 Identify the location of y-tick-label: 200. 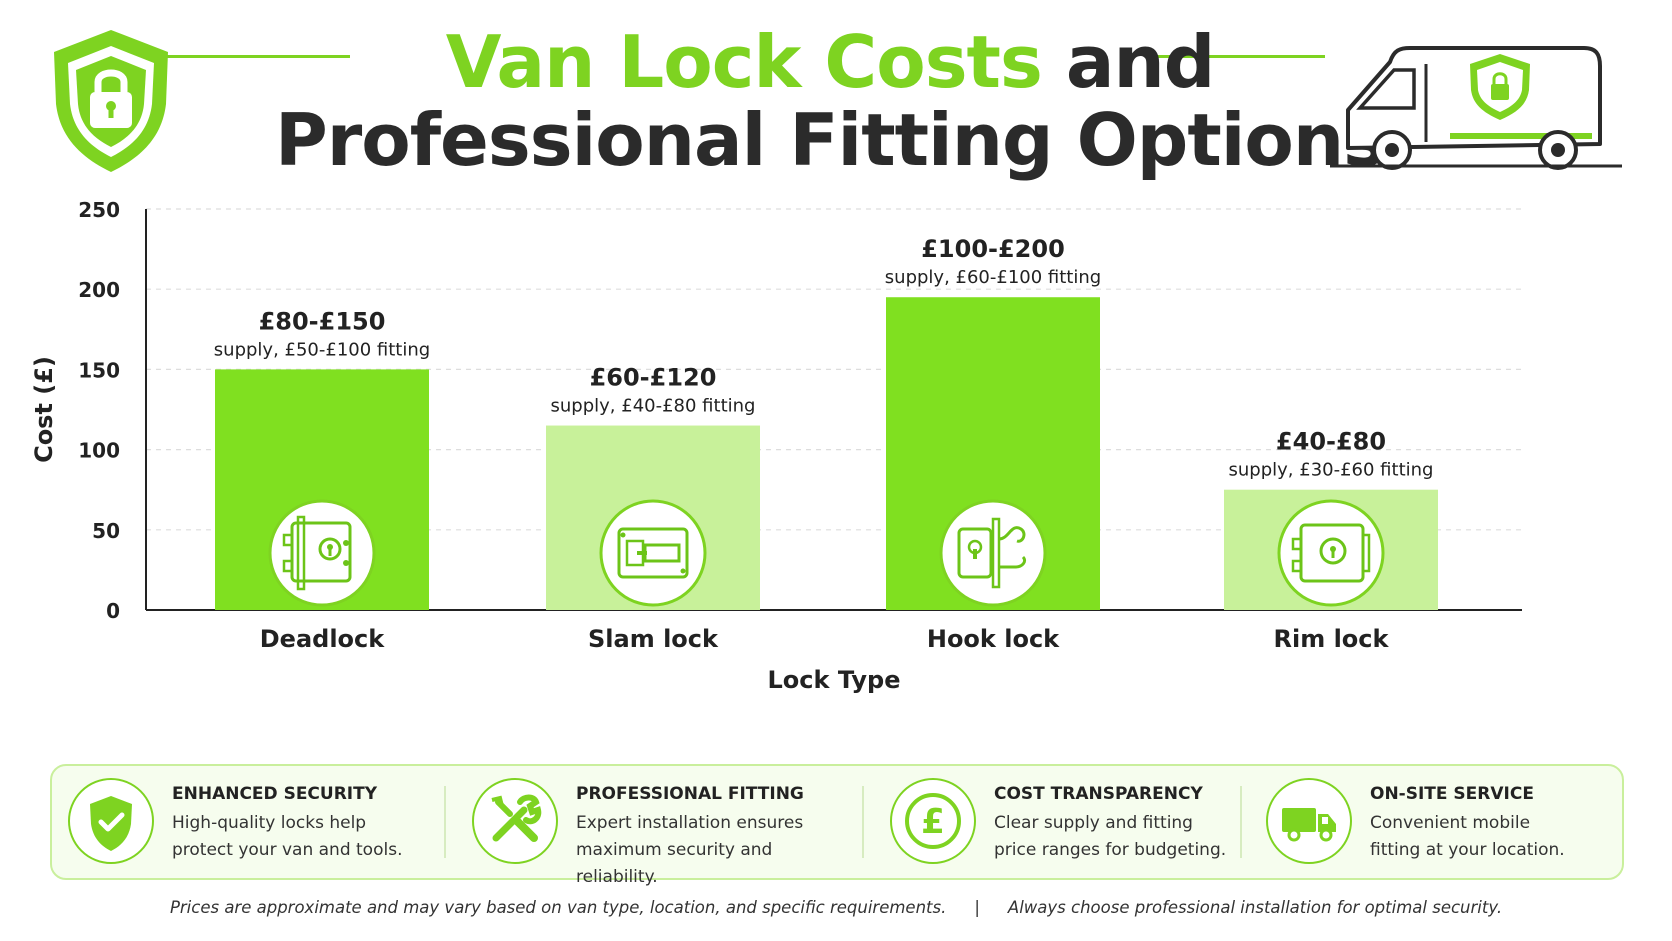
(99, 290).